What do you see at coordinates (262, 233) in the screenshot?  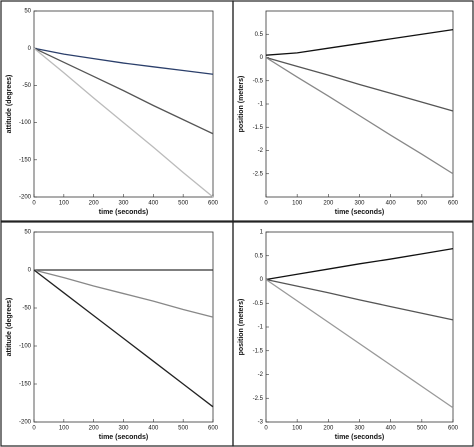 I see `y-tick-label: 1` at bounding box center [262, 233].